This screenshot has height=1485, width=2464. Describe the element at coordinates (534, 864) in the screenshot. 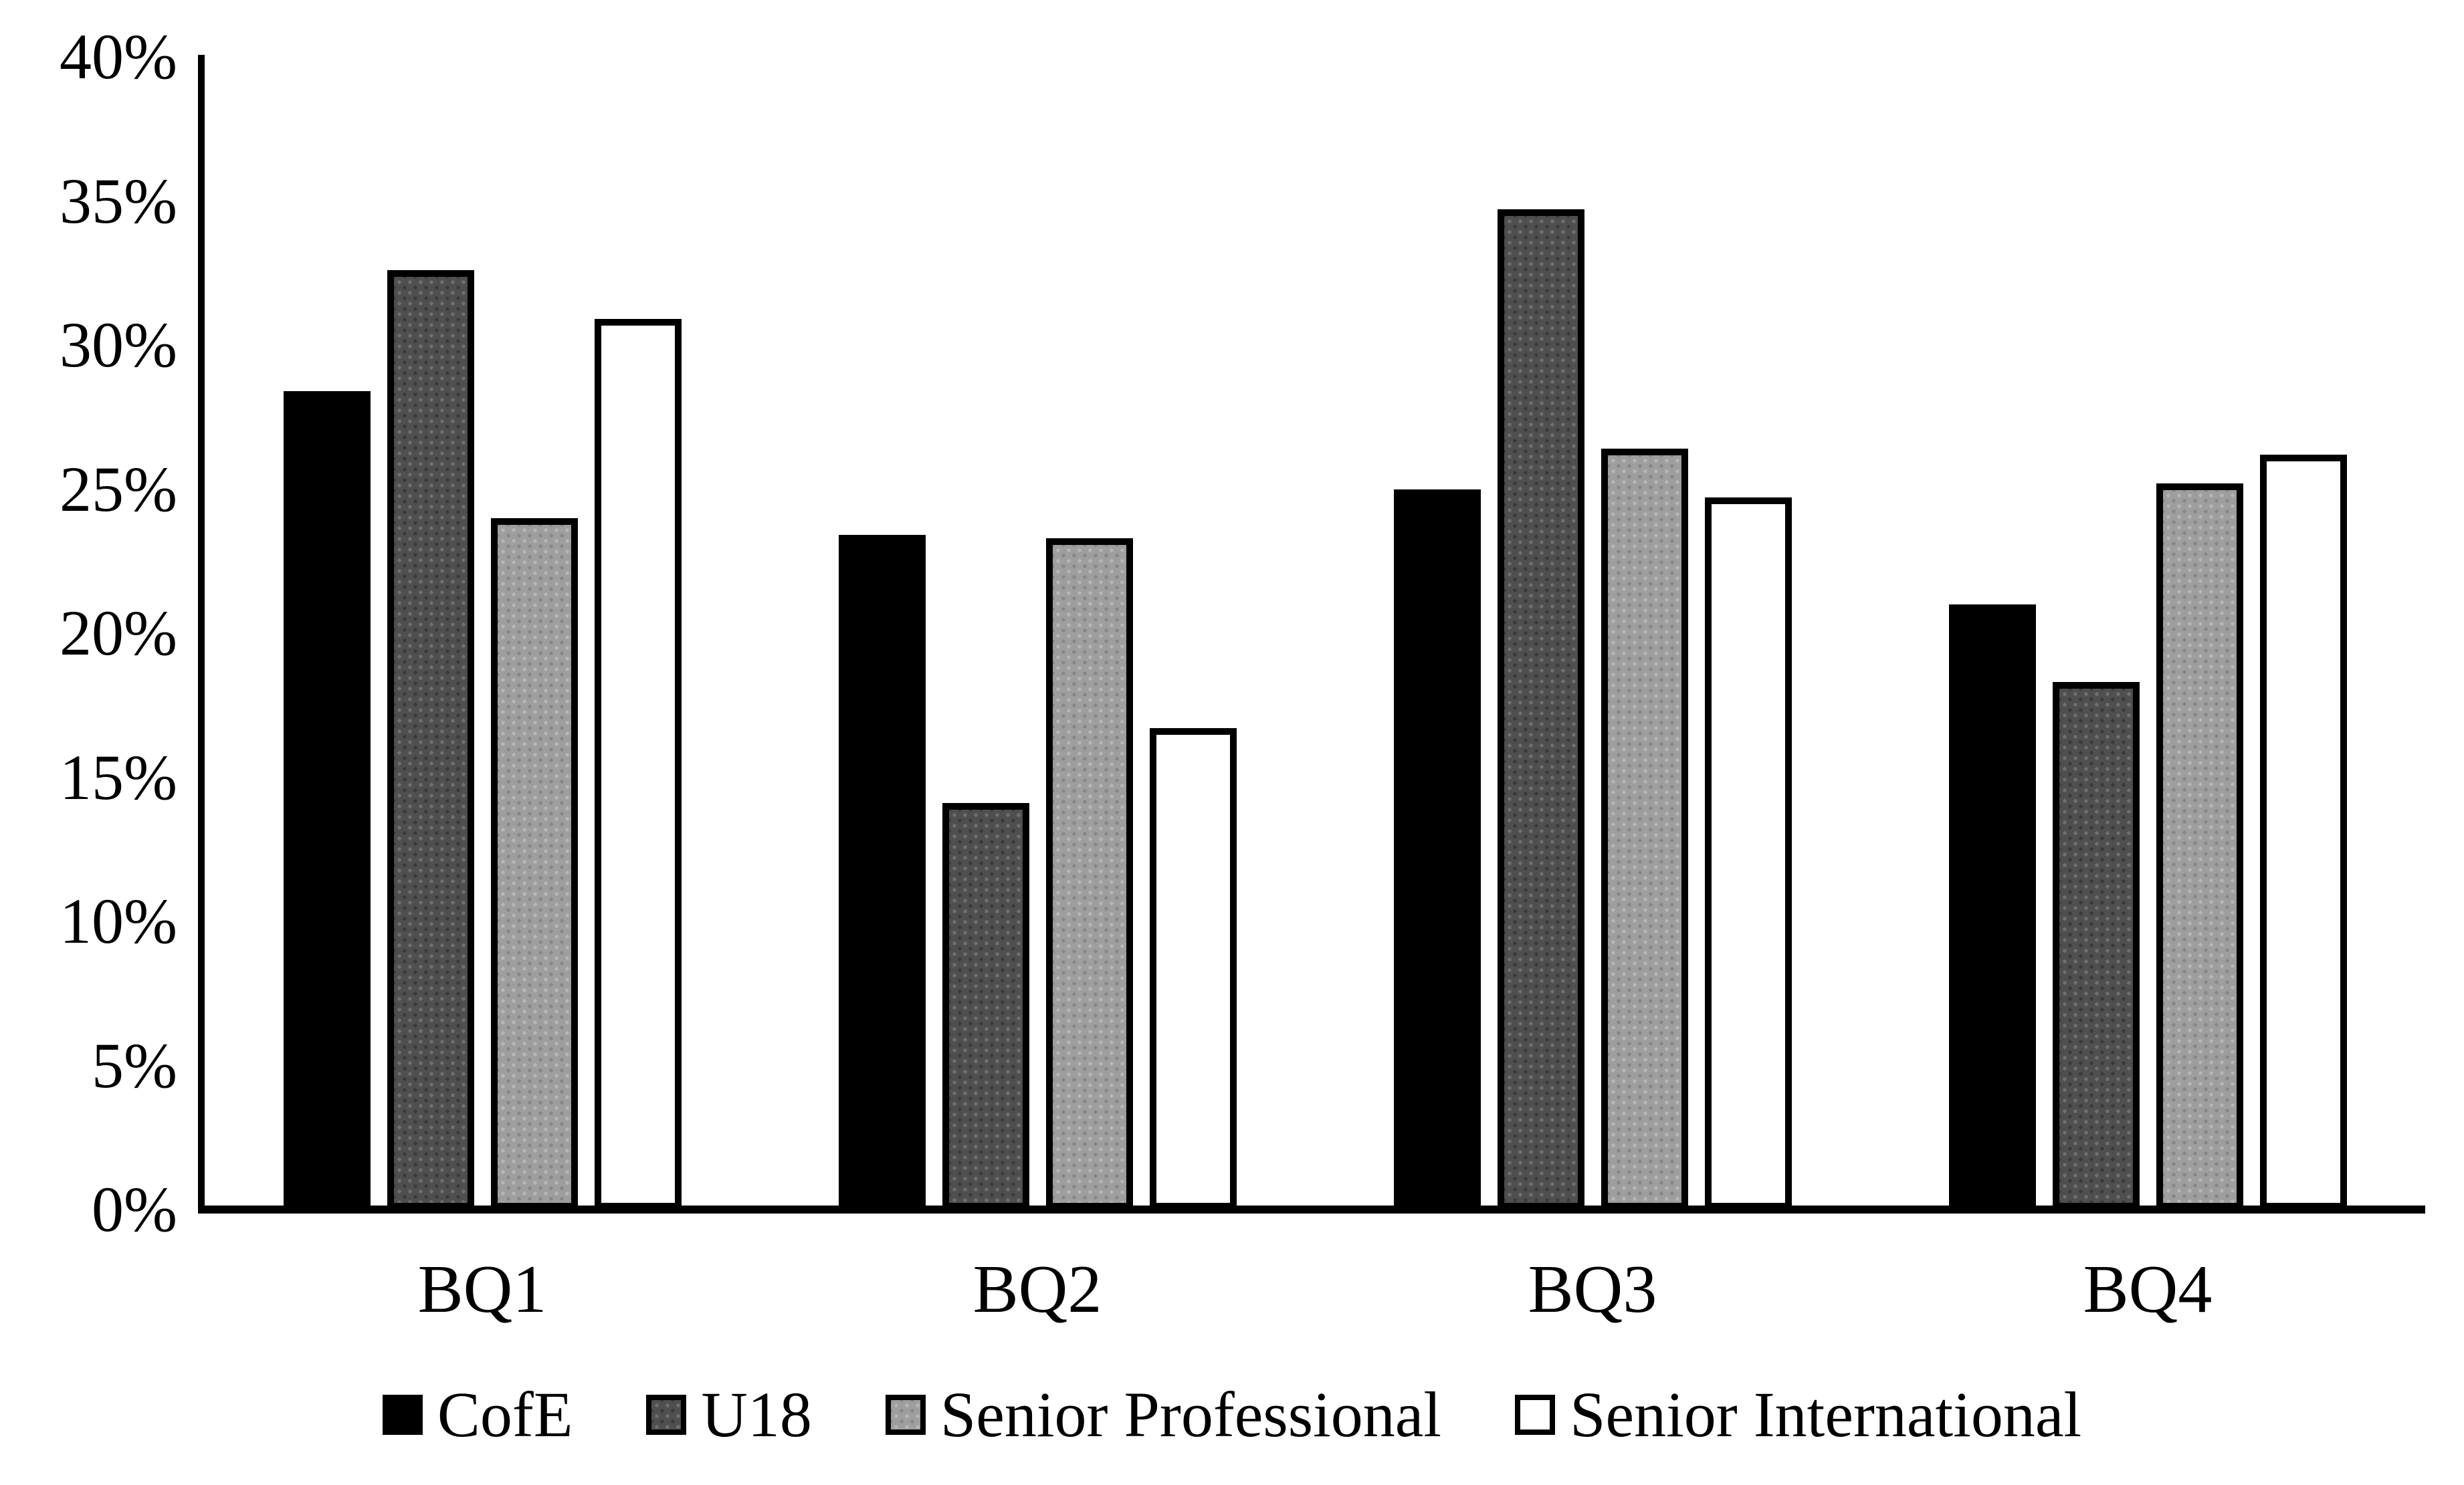

I see `bar-senior-professional-bq1` at that location.